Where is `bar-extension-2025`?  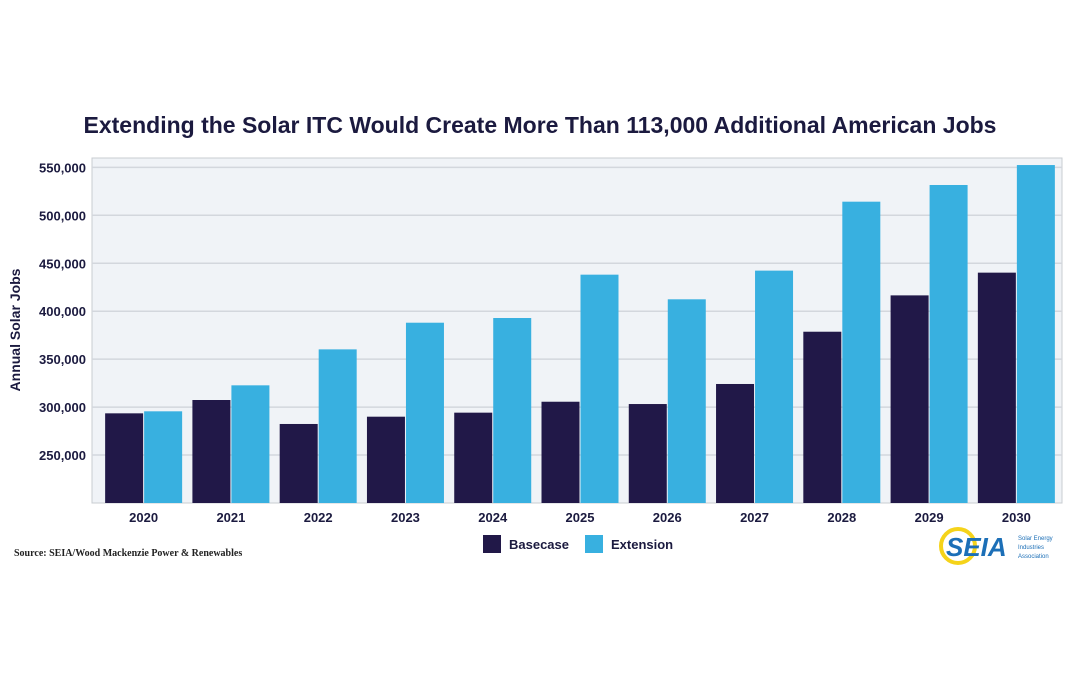
bar-extension-2025 is located at coordinates (599, 388).